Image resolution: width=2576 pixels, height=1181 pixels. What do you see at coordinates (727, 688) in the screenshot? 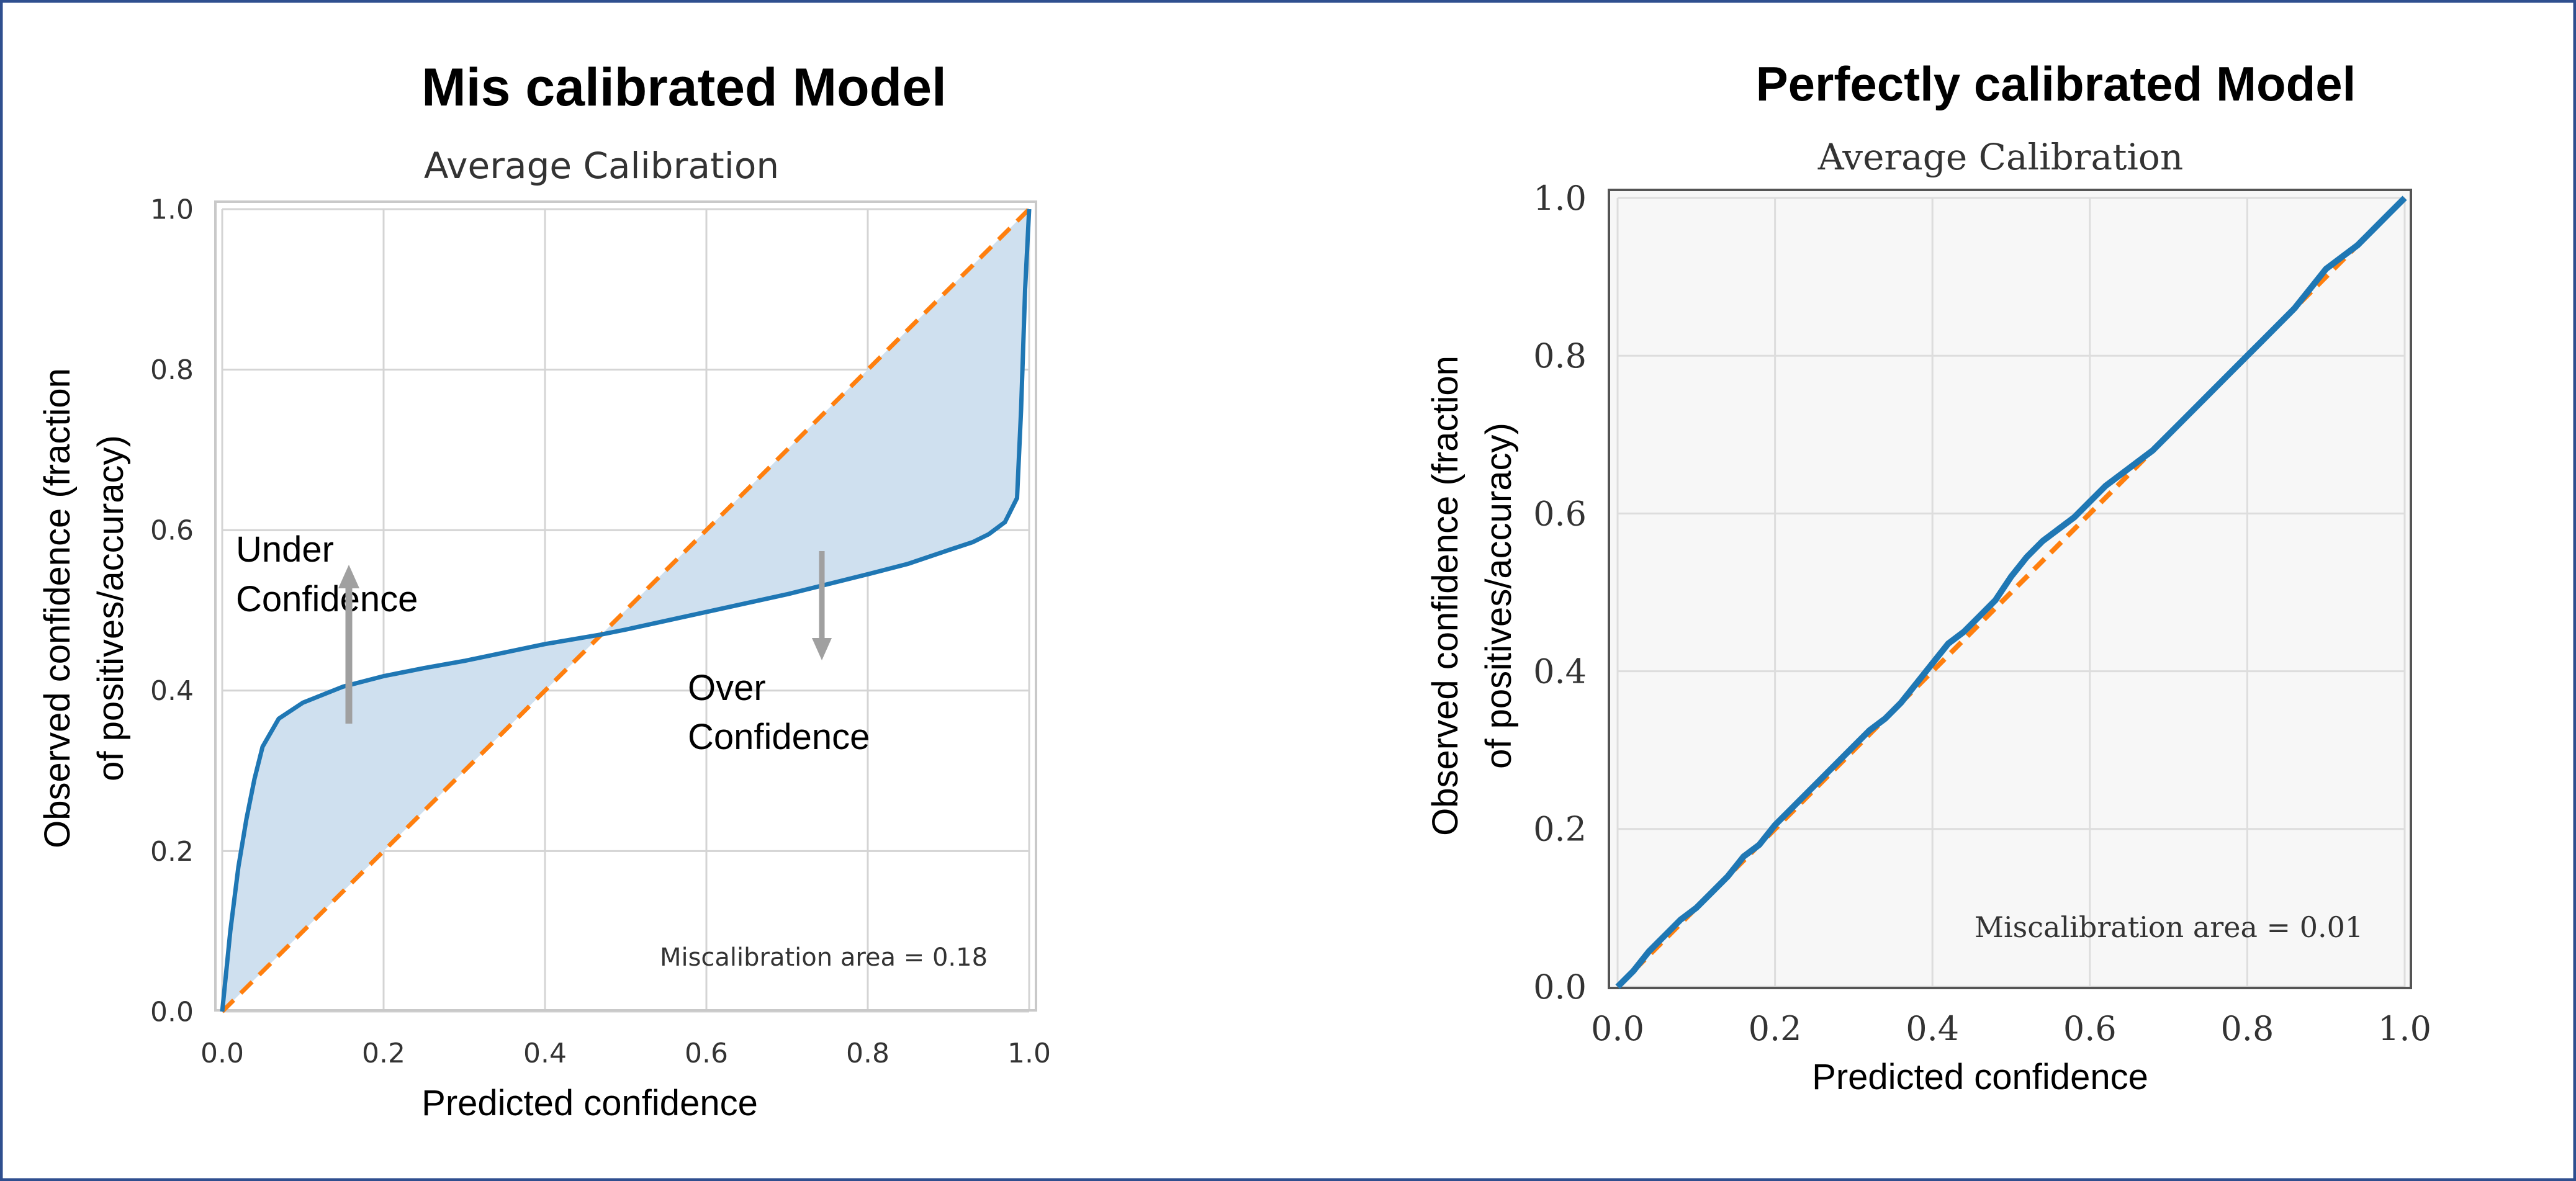
I see `over-confidence-label-line-1: Over` at bounding box center [727, 688].